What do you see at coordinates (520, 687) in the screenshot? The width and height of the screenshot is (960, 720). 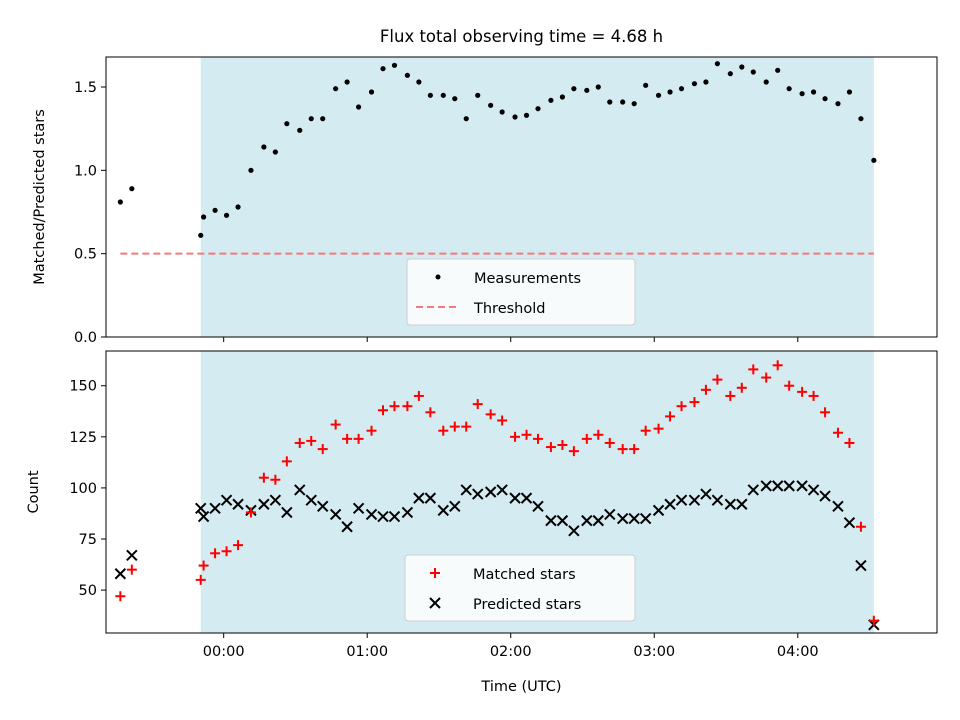 I see `count-x-axis-label: Time (UTC)` at bounding box center [520, 687].